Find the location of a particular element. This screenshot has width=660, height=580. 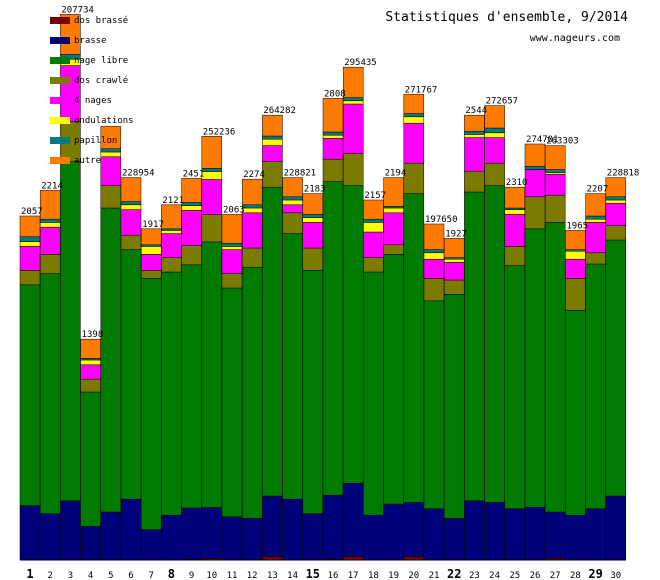

legend-label-1: brasse is located at coordinates (90, 41).